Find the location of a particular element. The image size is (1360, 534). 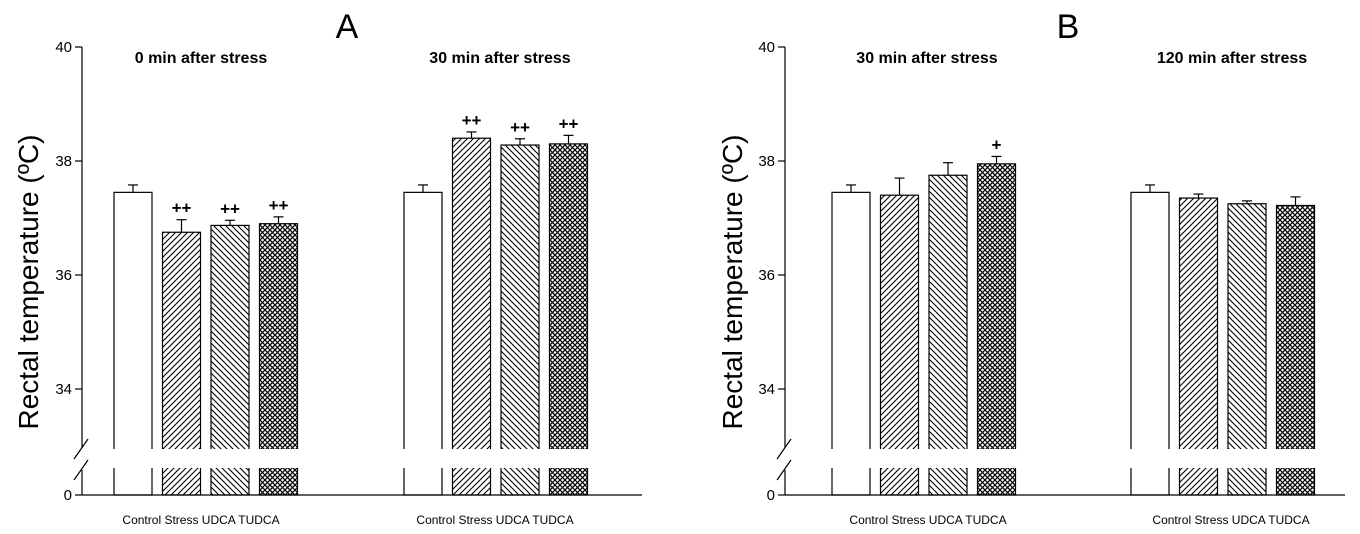

significance-label: + is located at coordinates (997, 144).